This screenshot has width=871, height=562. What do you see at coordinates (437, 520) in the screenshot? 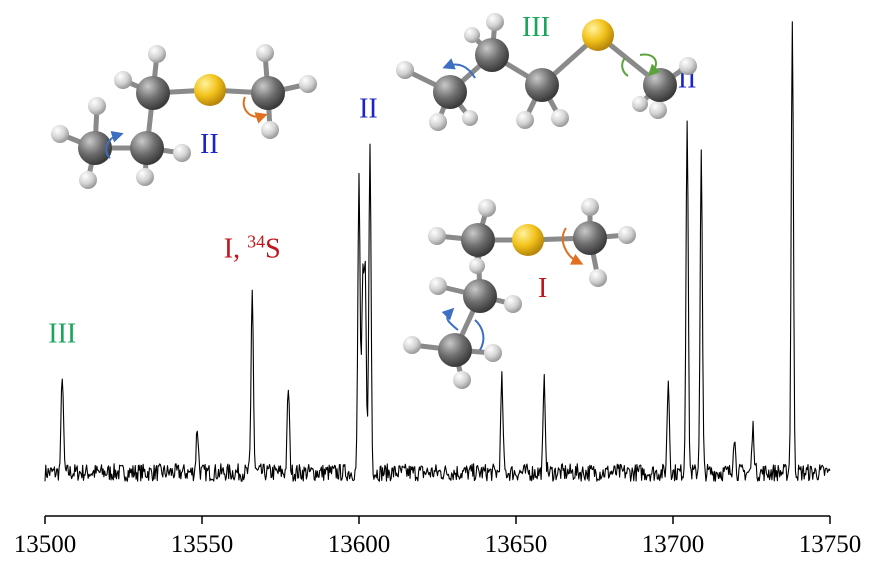
I see `x-axis-ticks` at bounding box center [437, 520].